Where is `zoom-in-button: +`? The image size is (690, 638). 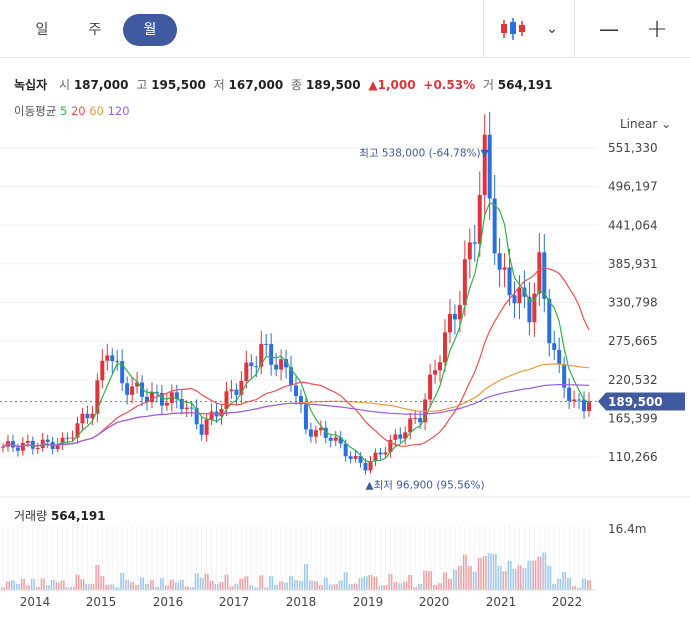 zoom-in-button: + is located at coordinates (657, 29).